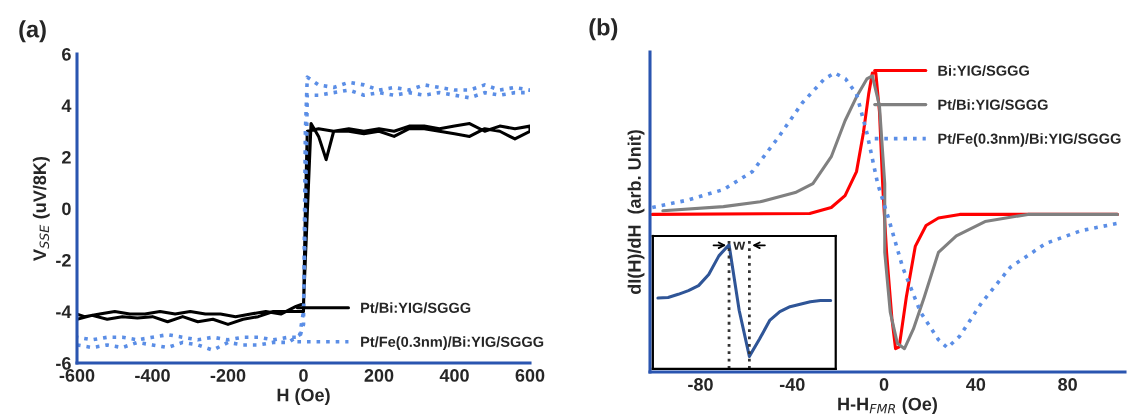  Describe the element at coordinates (64, 312) in the screenshot. I see `y-tick-label: -4` at that location.